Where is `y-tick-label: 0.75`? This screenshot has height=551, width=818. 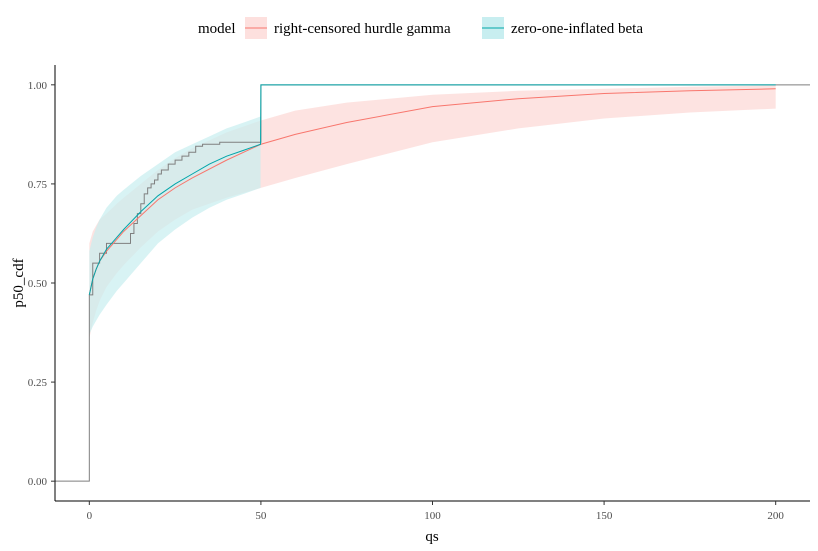
y-tick-label: 0.75 is located at coordinates (38, 185).